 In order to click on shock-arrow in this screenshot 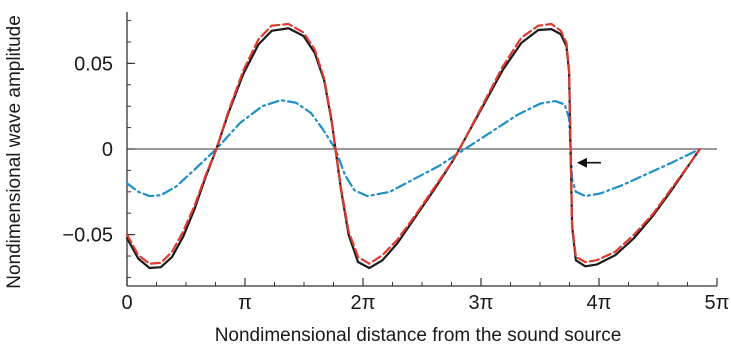, I will do `click(588, 162)`.